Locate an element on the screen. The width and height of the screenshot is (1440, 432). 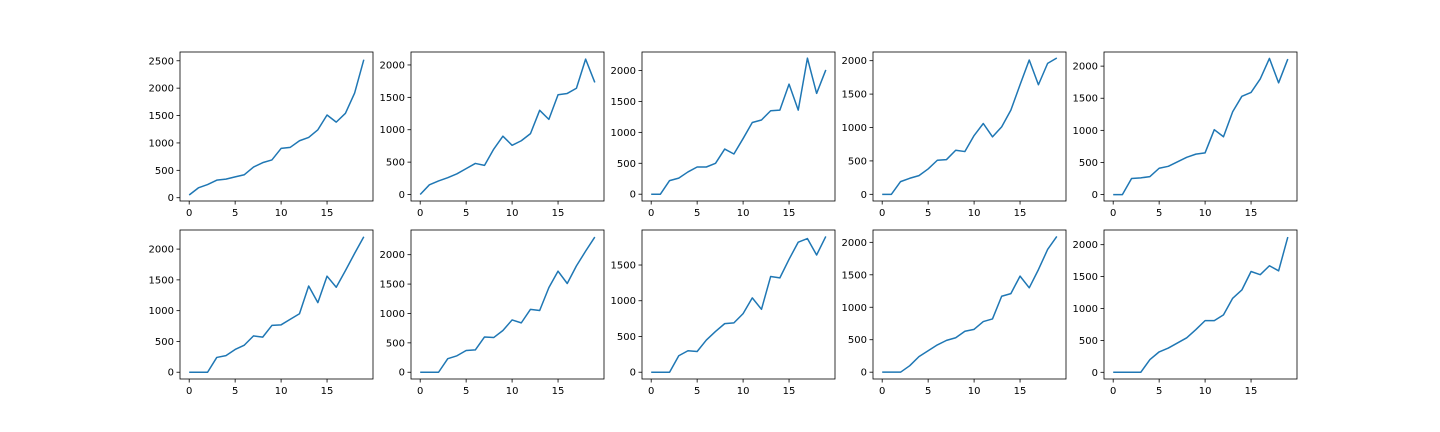
subplot-3: 0 5 10 15 0 500 1000 1500 2000 is located at coordinates (723, 135).